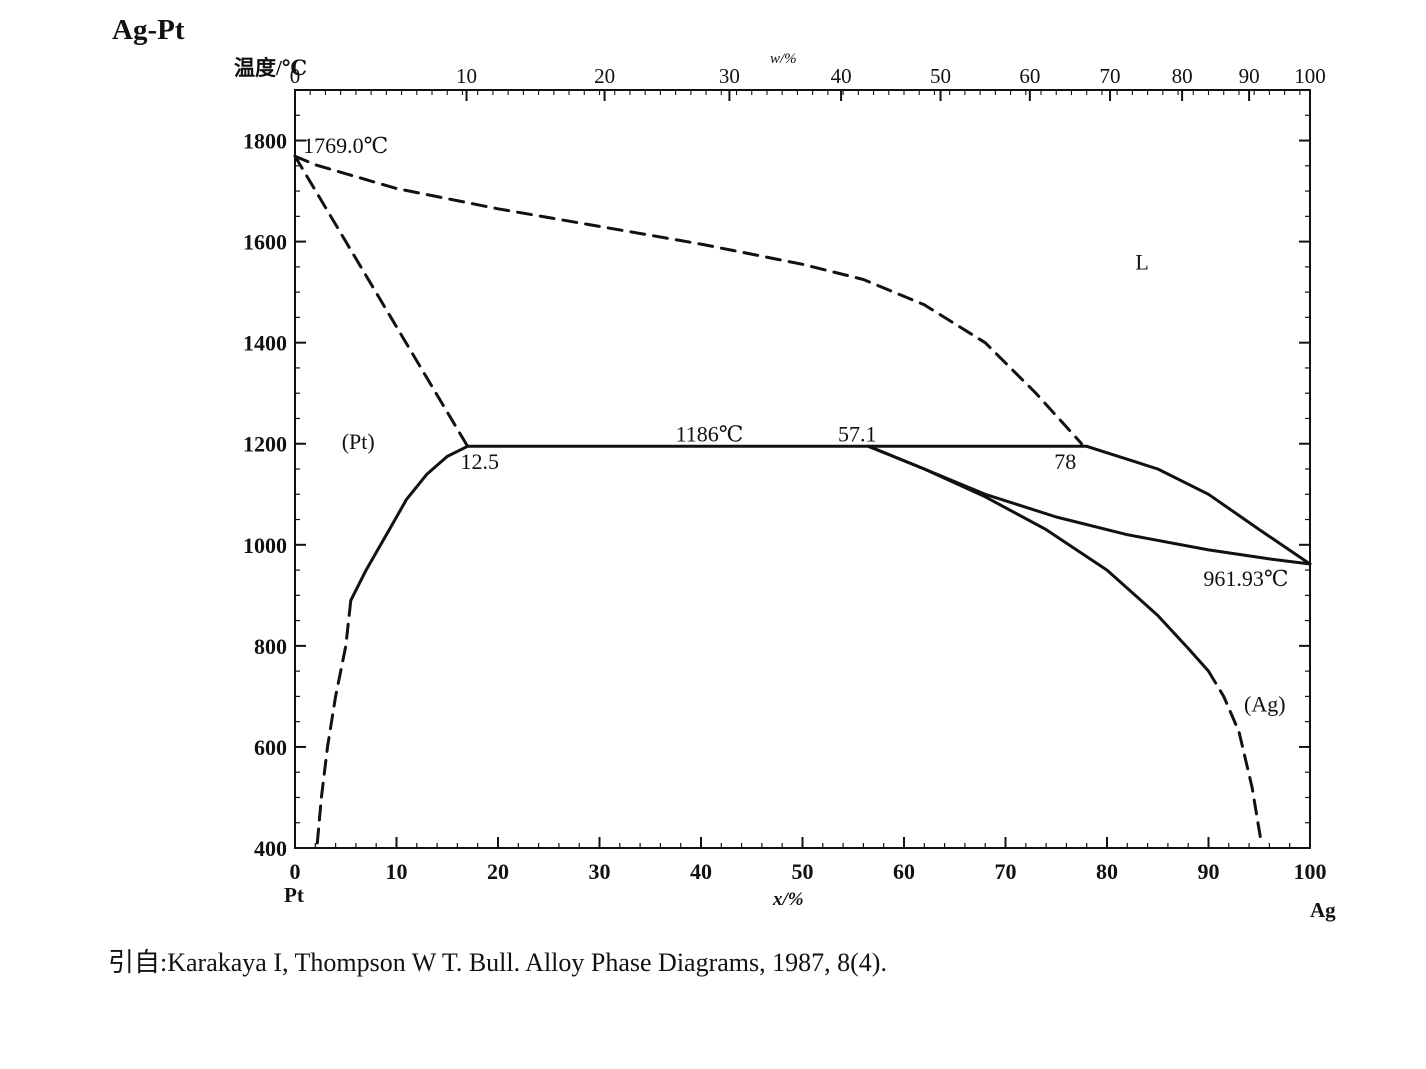 This screenshot has width=1426, height=1069. What do you see at coordinates (294, 895) in the screenshot?
I see `x-min-component: Pt` at bounding box center [294, 895].